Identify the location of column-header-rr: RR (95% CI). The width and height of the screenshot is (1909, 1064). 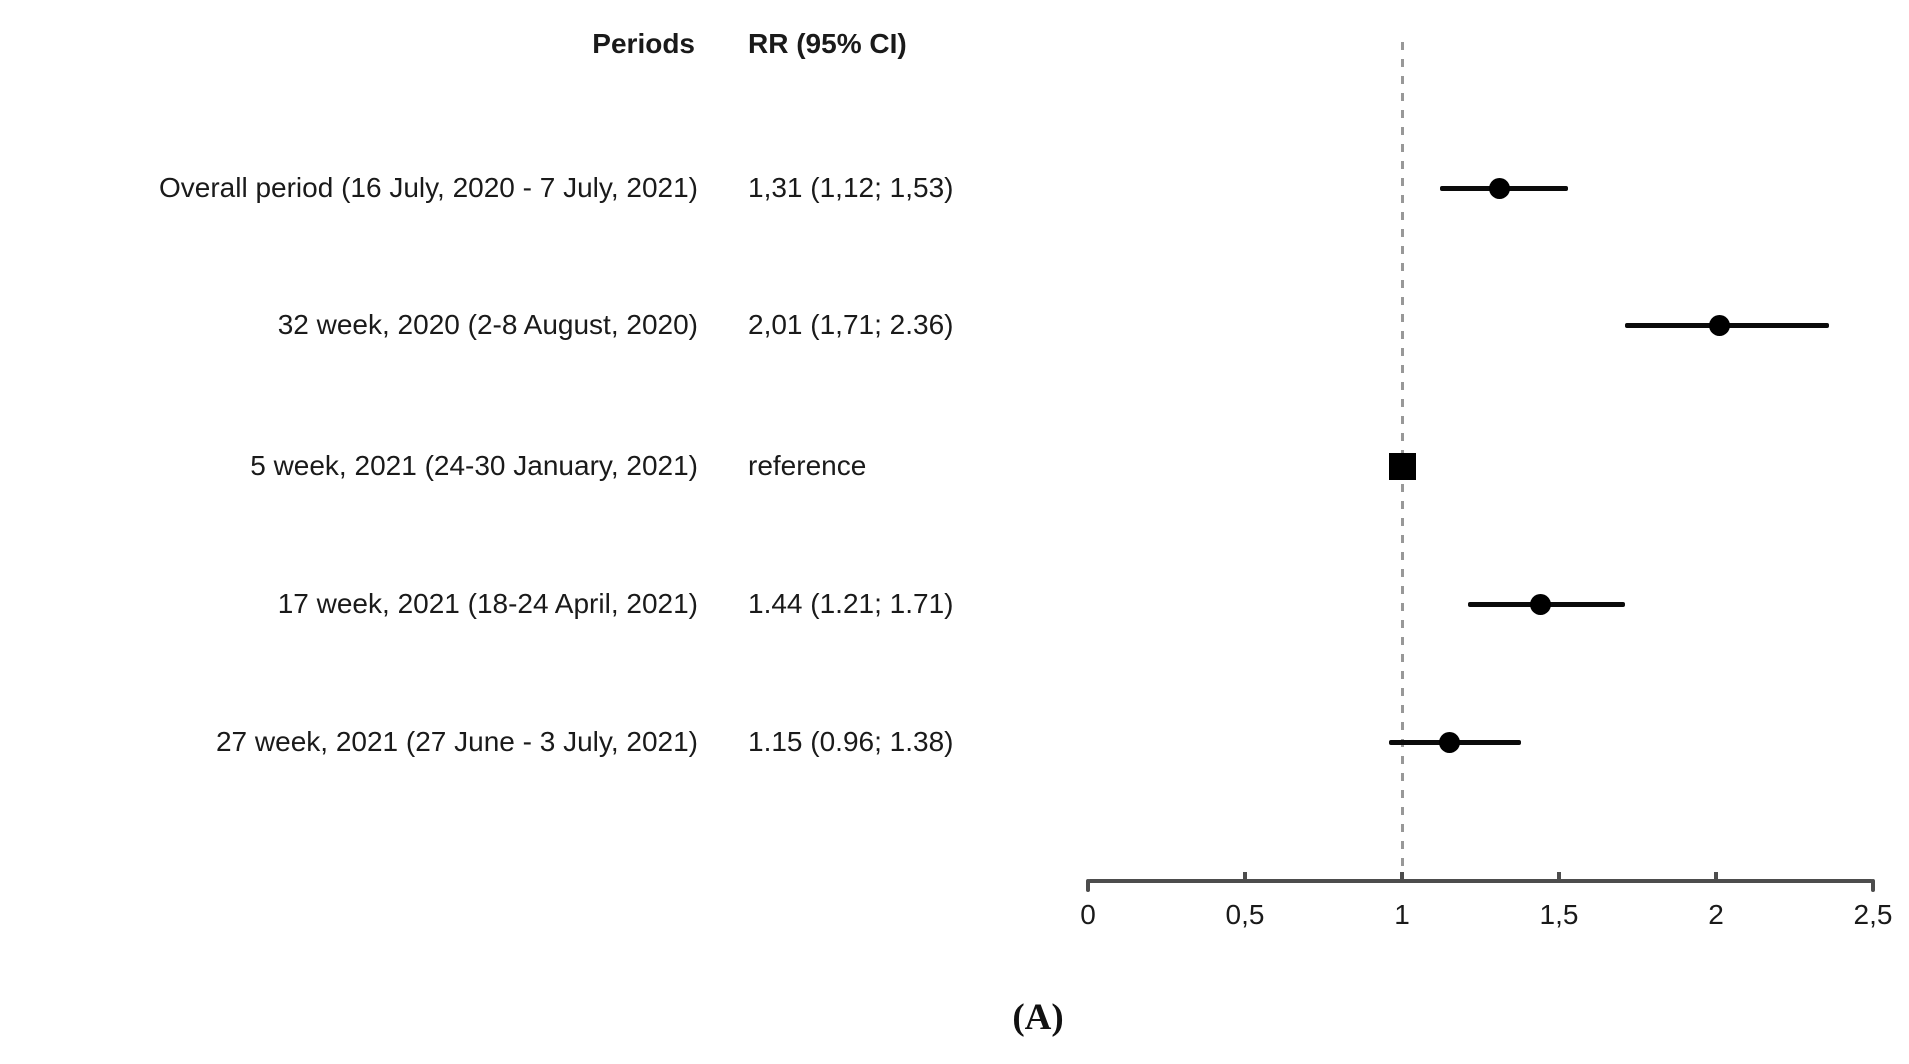
(827, 43).